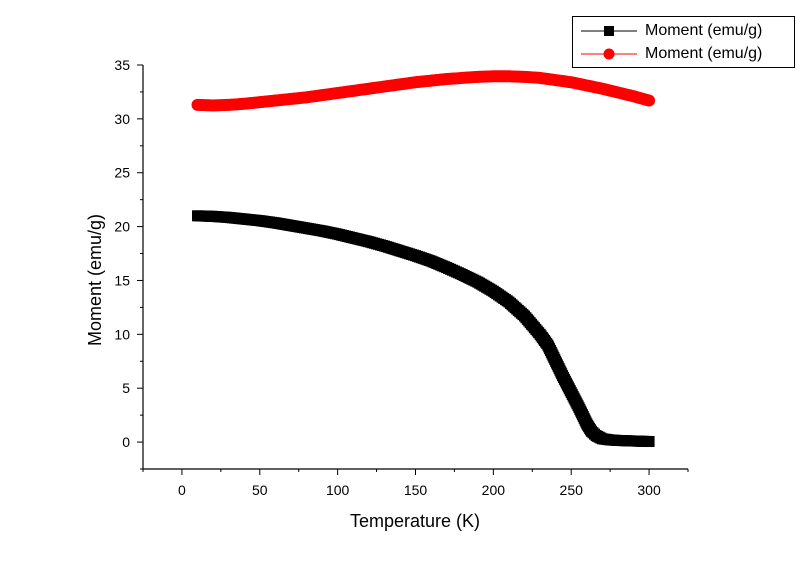 This screenshot has height=564, width=800. I want to click on legend-black-square-marker, so click(609, 31).